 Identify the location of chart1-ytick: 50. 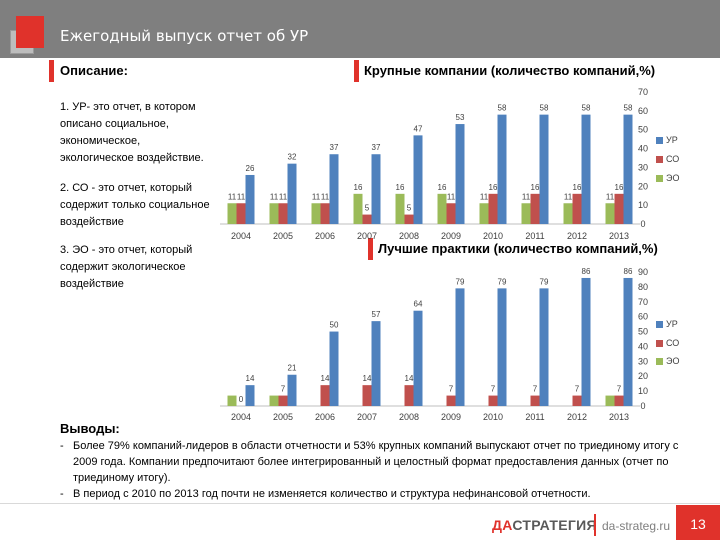
(643, 130).